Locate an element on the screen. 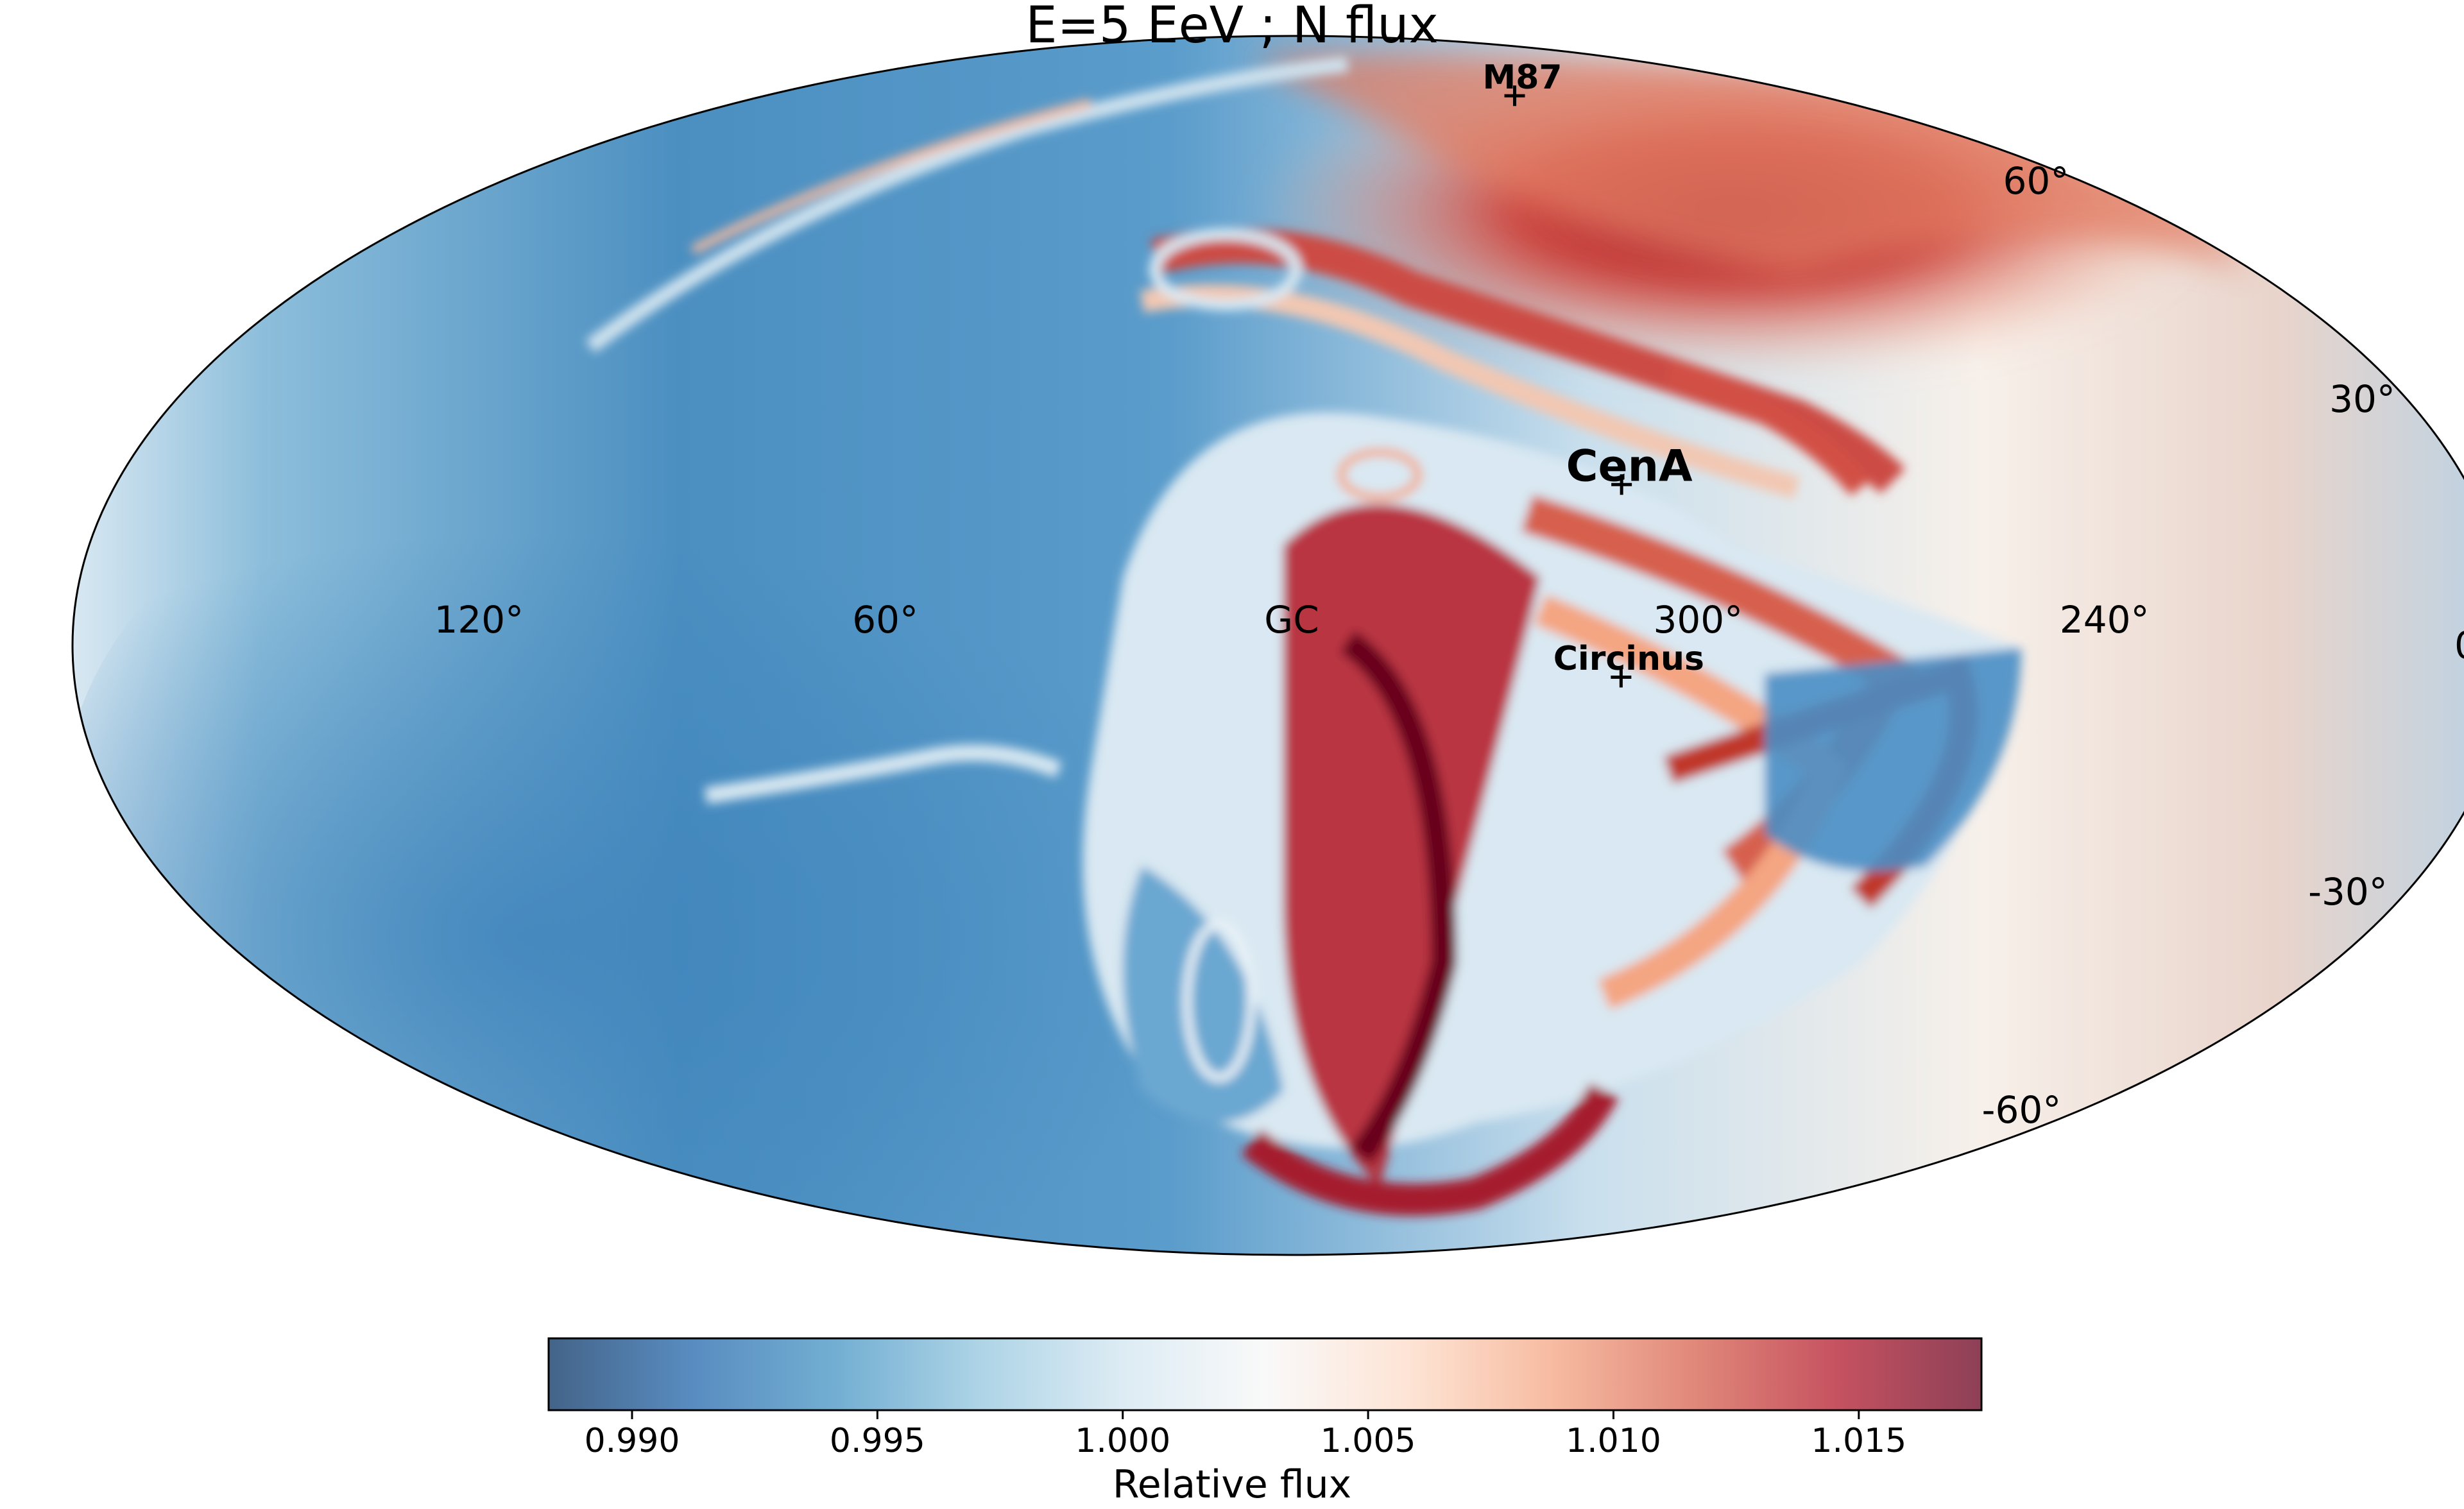 Image resolution: width=2464 pixels, height=1509 pixels. colorbar-tick-label: 1.000 is located at coordinates (1123, 1441).